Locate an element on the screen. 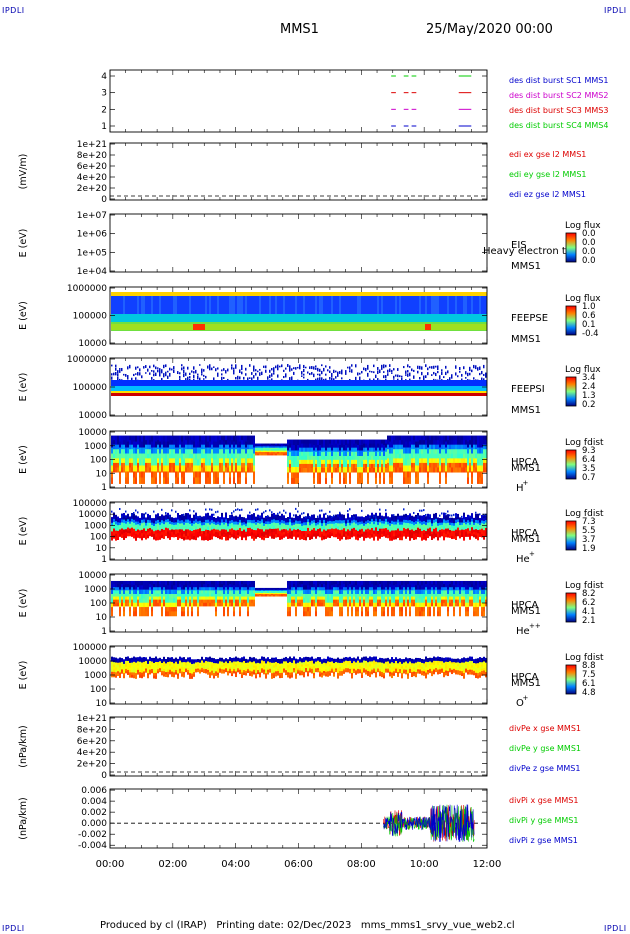 This screenshot has height=934, width=630. y-tick-label: 0 is located at coordinates (104, 200).